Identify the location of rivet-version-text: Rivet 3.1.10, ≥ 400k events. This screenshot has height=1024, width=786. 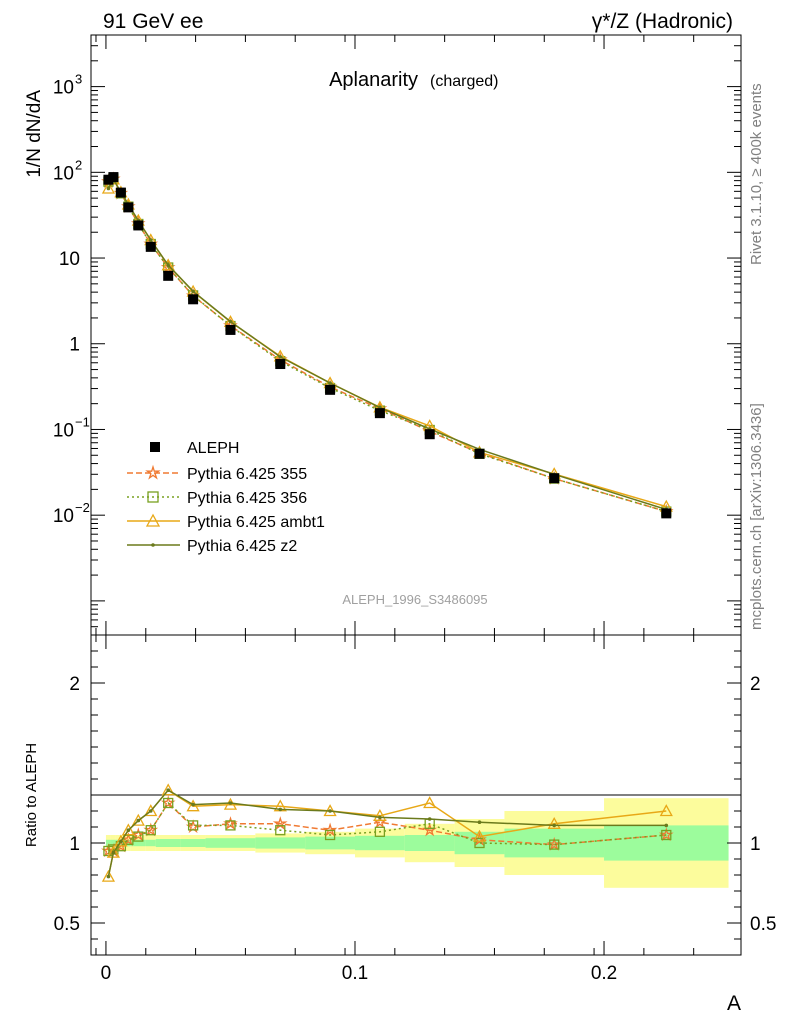
(756, 174).